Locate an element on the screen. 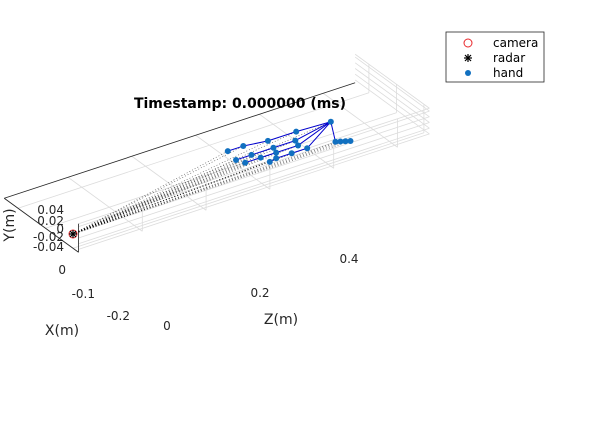 The image size is (589, 441). x-tick-label: -0.1 is located at coordinates (83, 294).